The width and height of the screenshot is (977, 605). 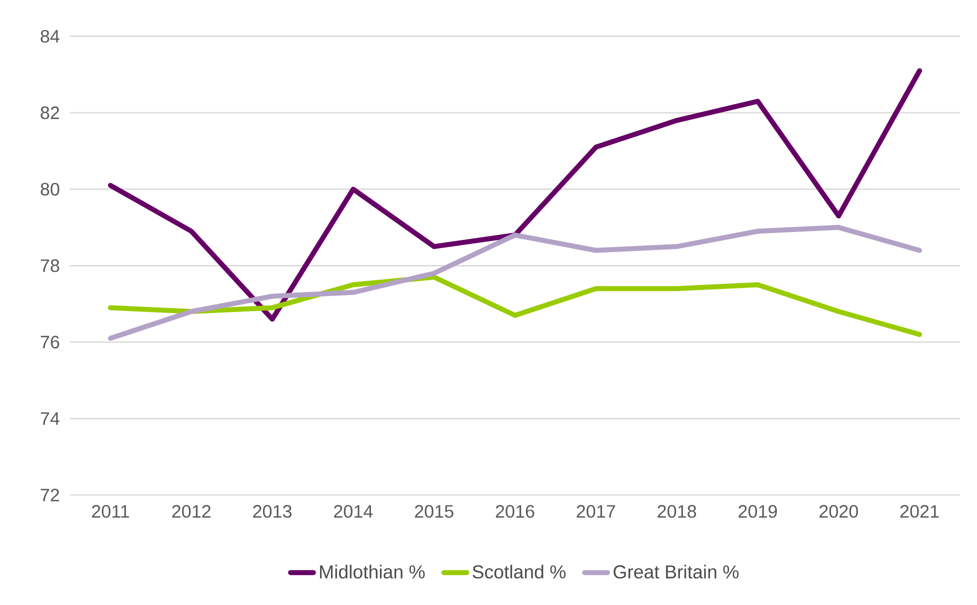 I want to click on x-tick-label: 2021, so click(x=919, y=511).